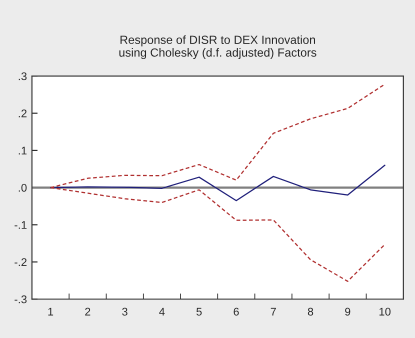 This screenshot has height=338, width=415. I want to click on x-tick-label: 1, so click(51, 312).